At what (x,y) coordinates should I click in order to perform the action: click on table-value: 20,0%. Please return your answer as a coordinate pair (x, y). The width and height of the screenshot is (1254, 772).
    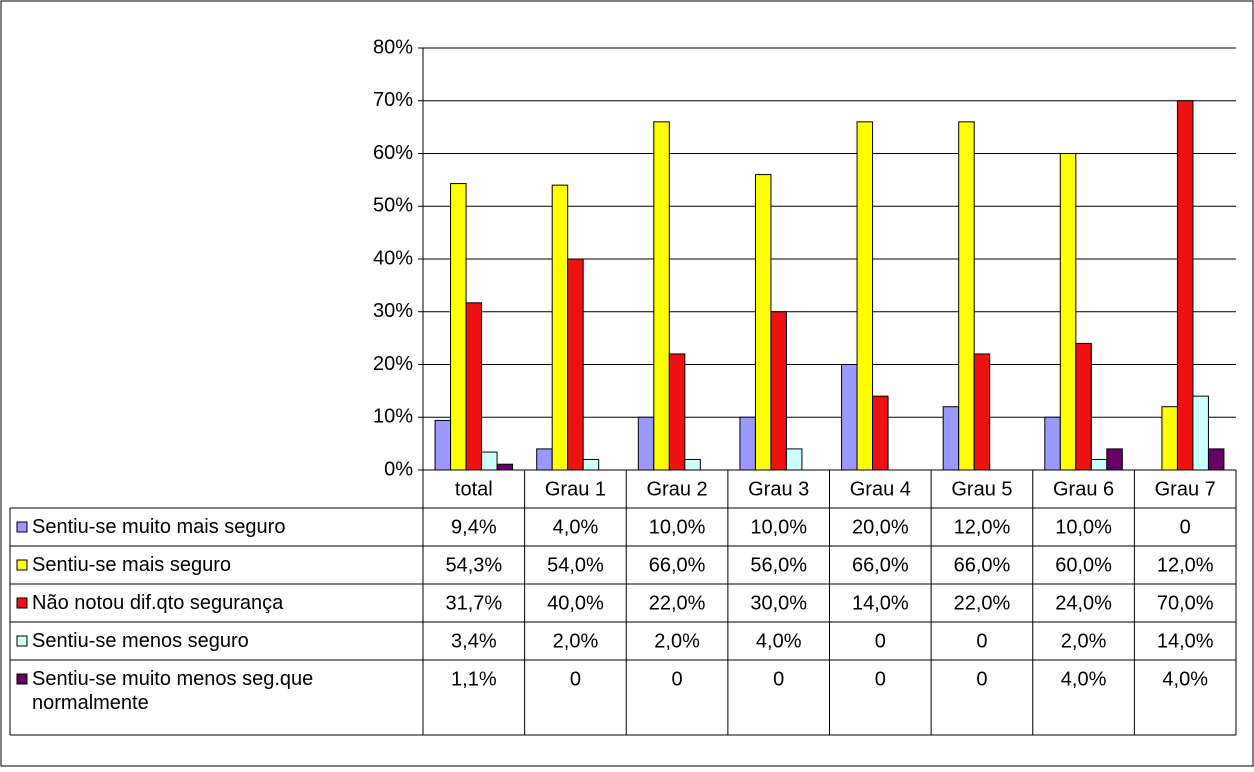
    Looking at the image, I should click on (880, 527).